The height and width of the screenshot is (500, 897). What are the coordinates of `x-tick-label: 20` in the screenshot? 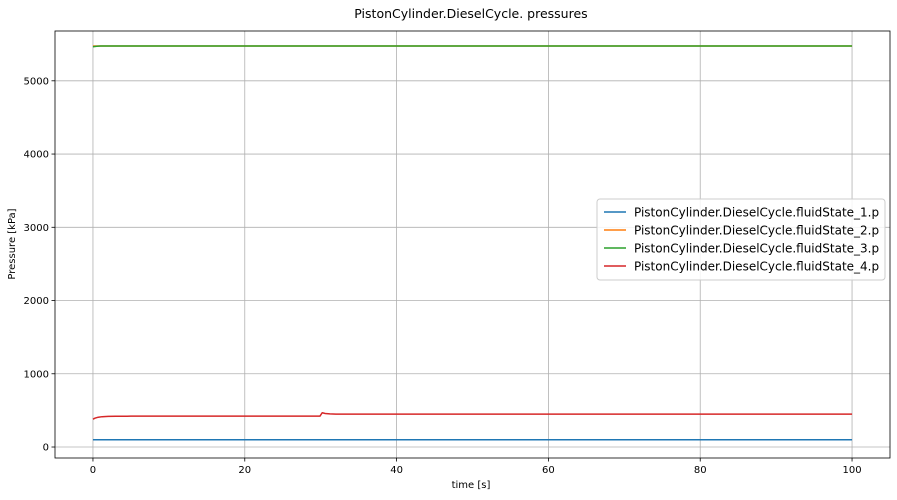 It's located at (244, 470).